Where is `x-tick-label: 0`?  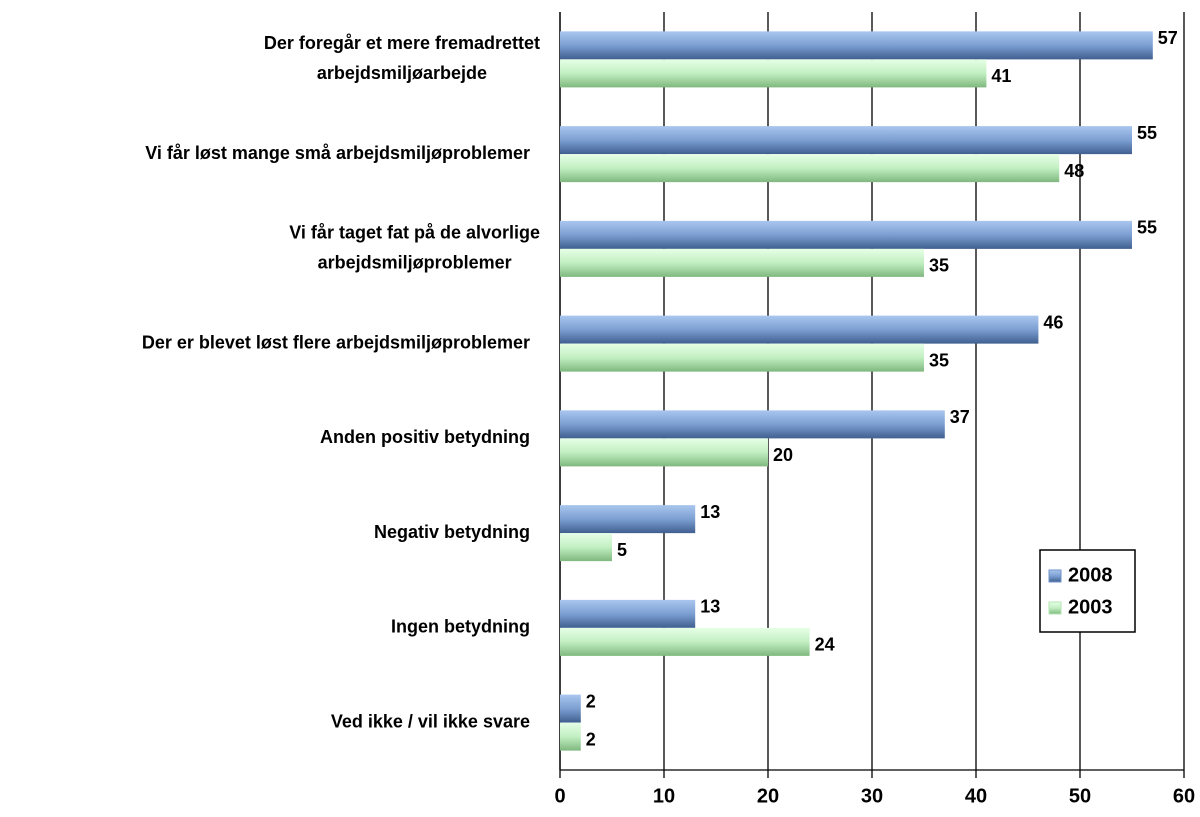
x-tick-label: 0 is located at coordinates (559, 796).